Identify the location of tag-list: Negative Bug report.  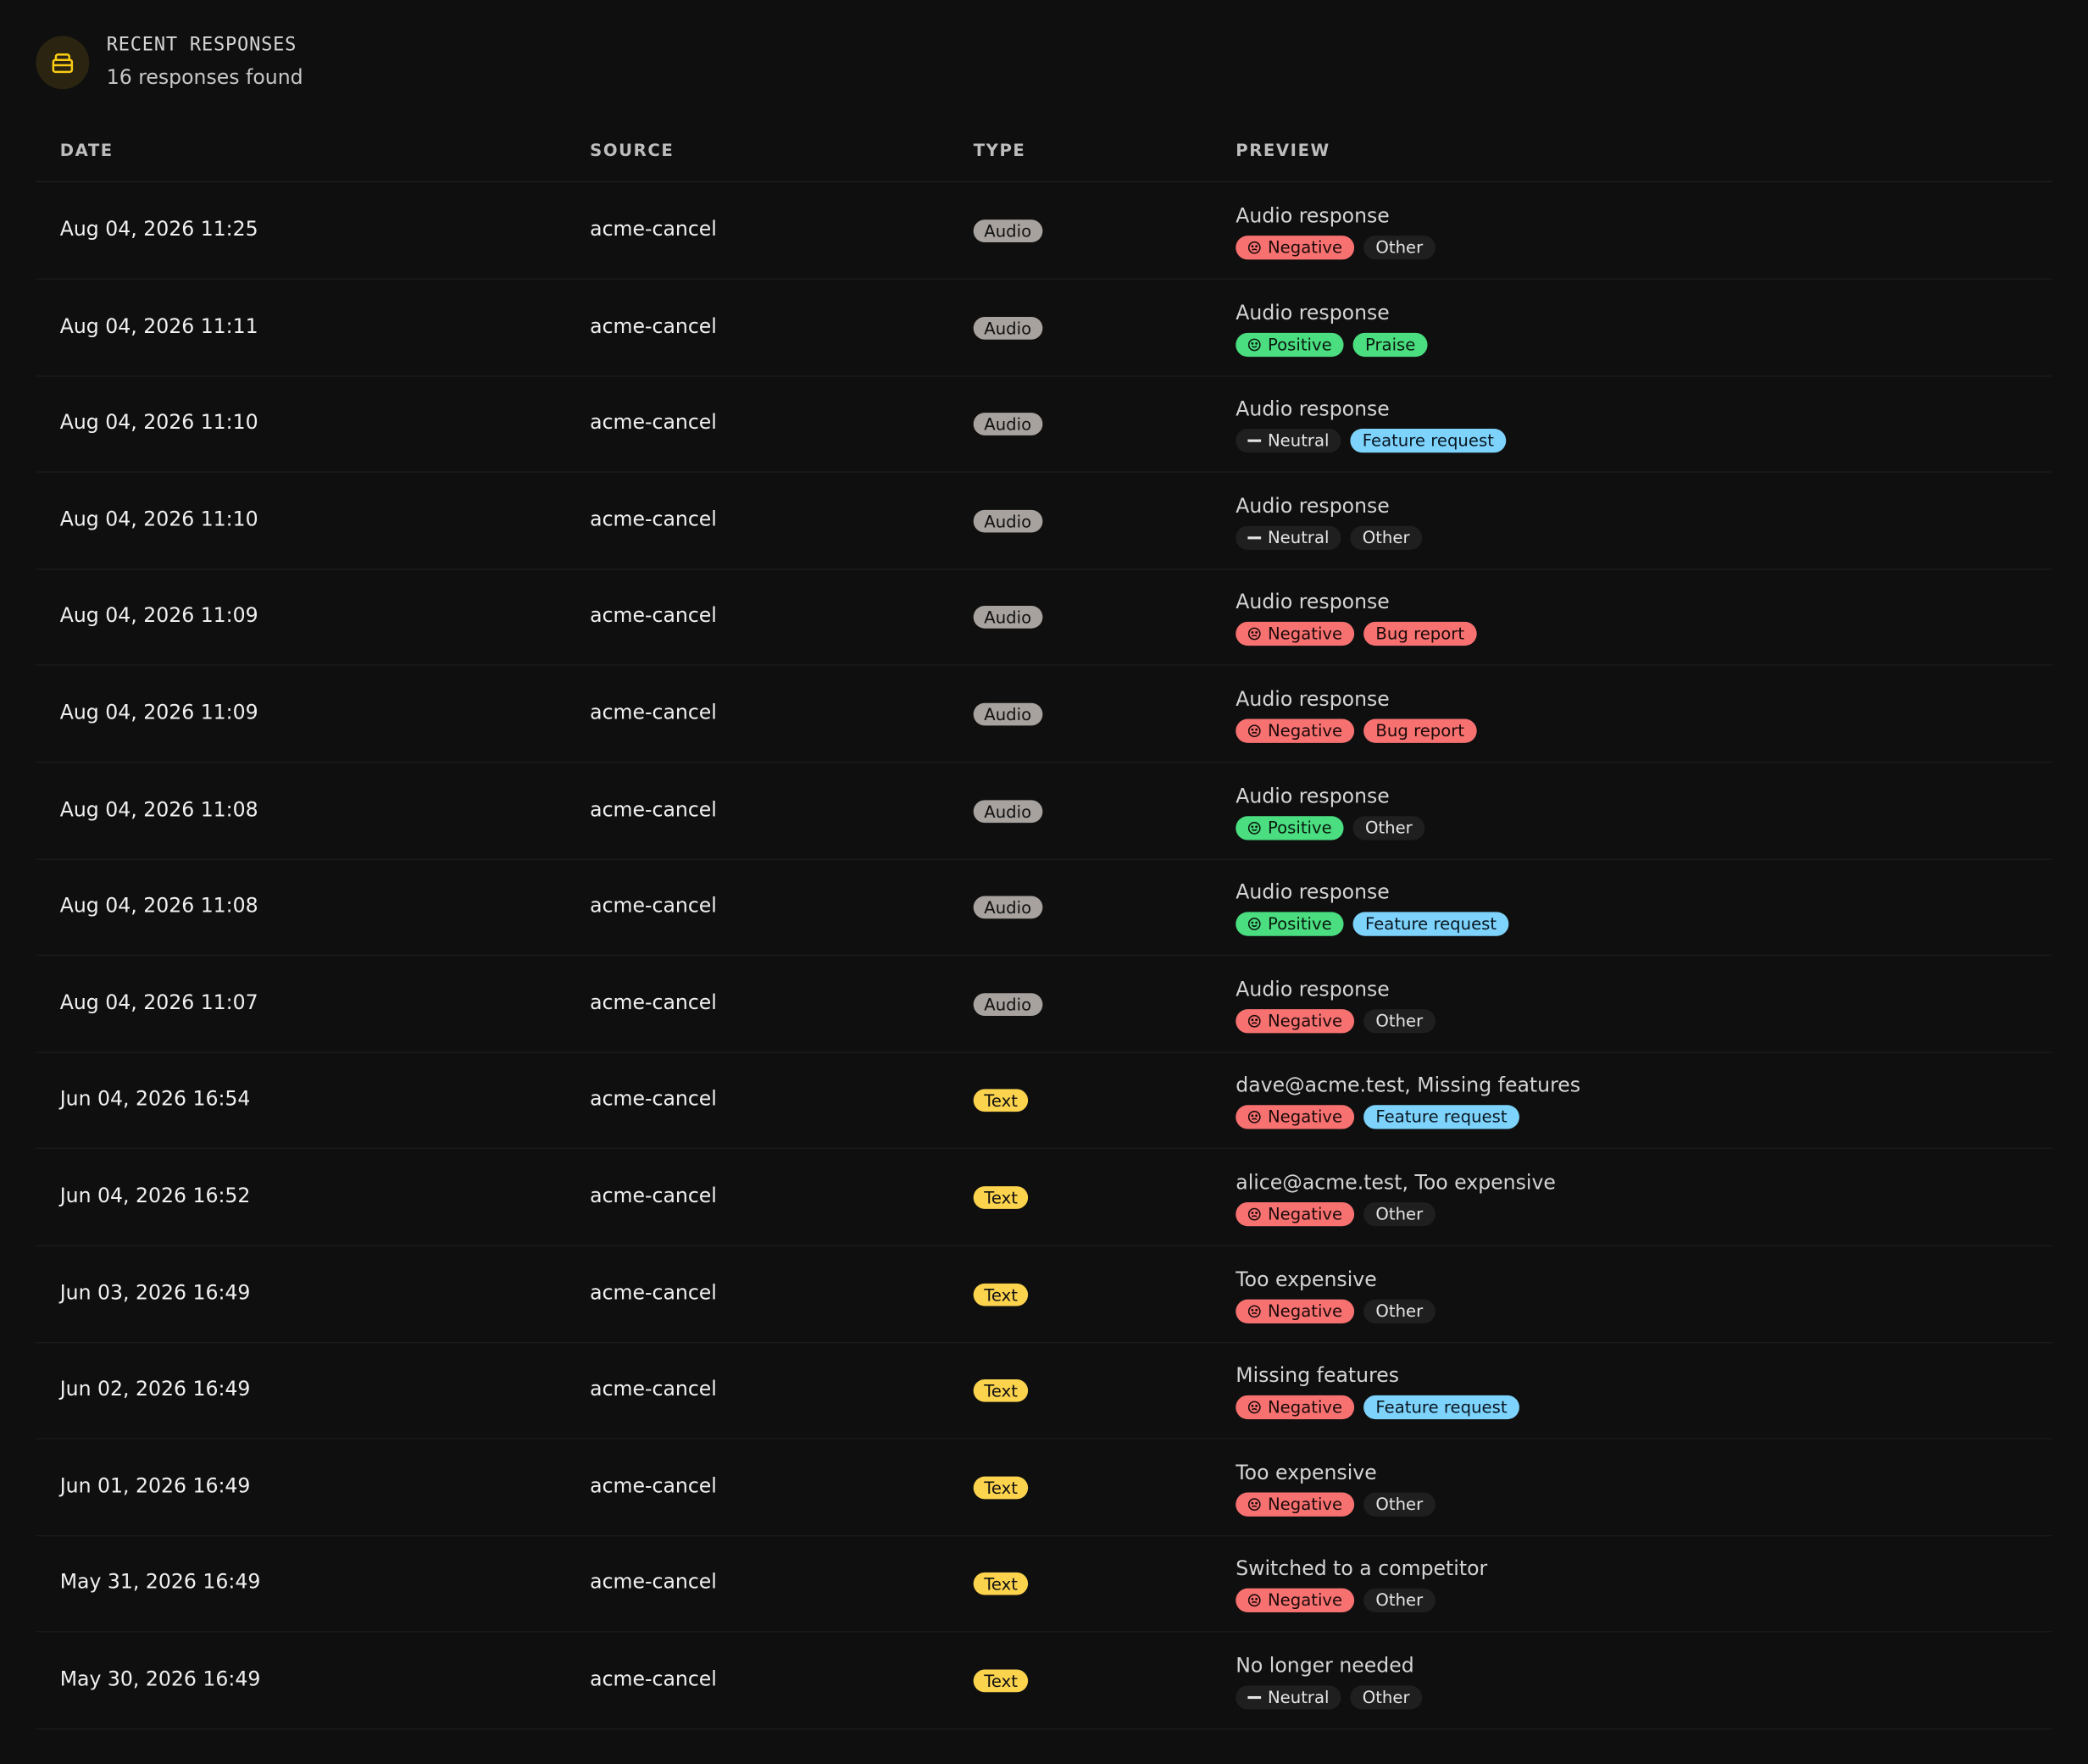
(1356, 730).